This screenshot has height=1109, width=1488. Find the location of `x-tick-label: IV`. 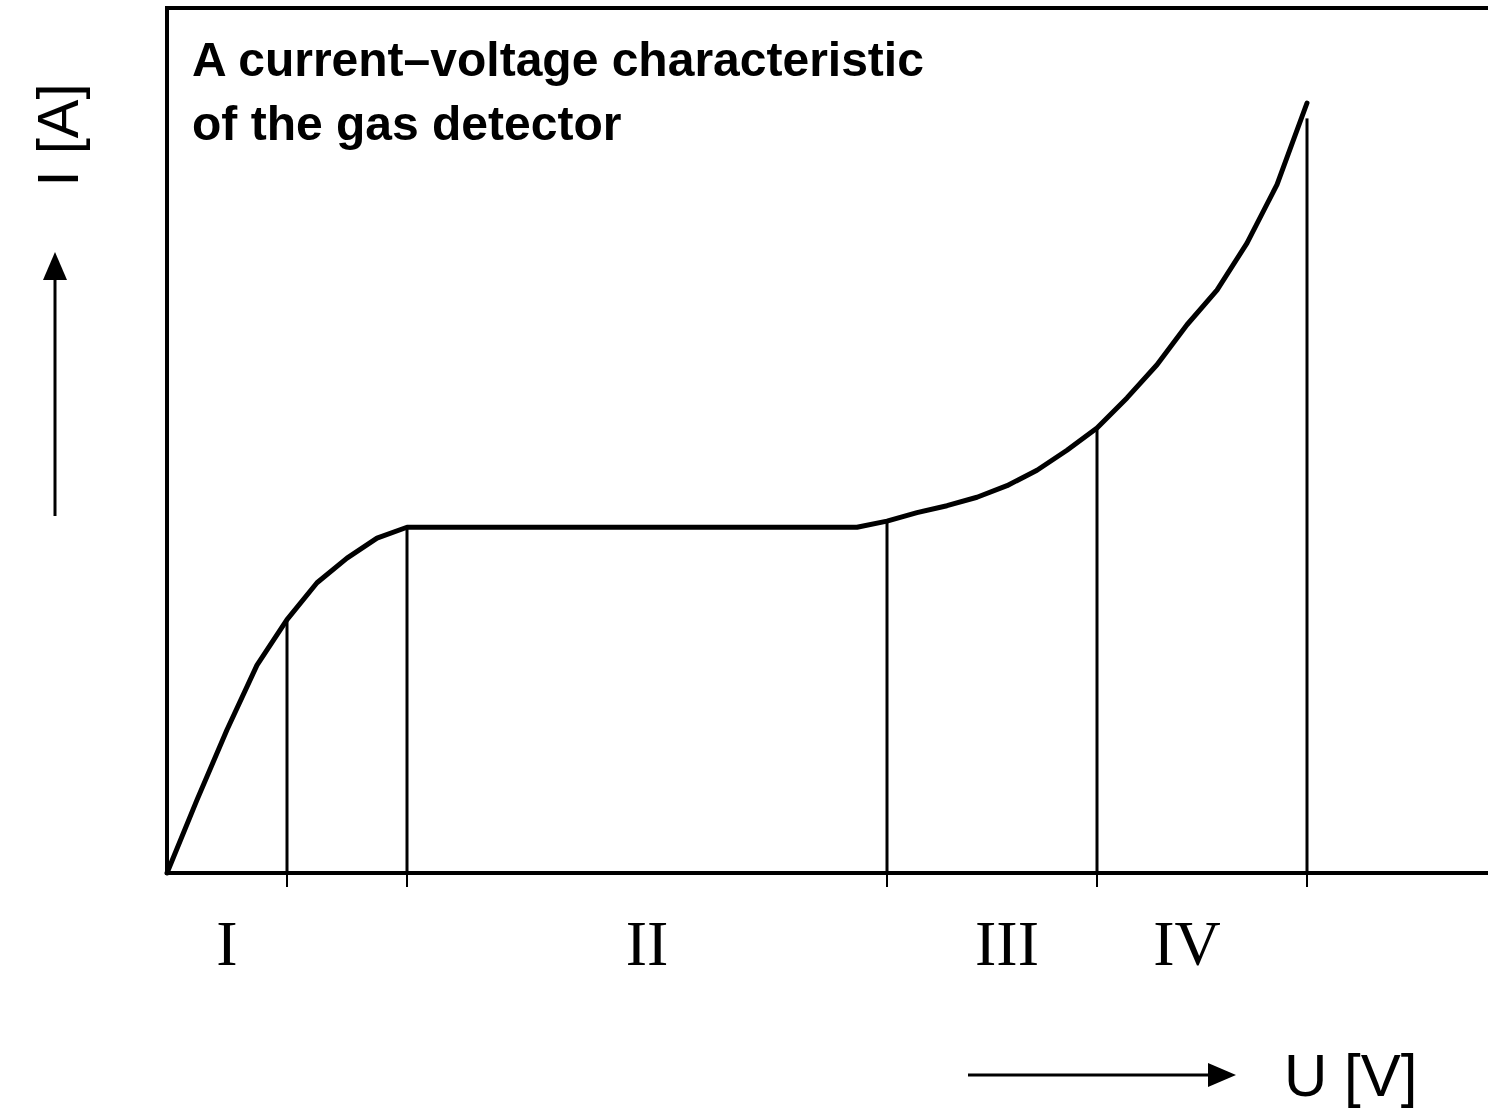

x-tick-label: IV is located at coordinates (1187, 943).